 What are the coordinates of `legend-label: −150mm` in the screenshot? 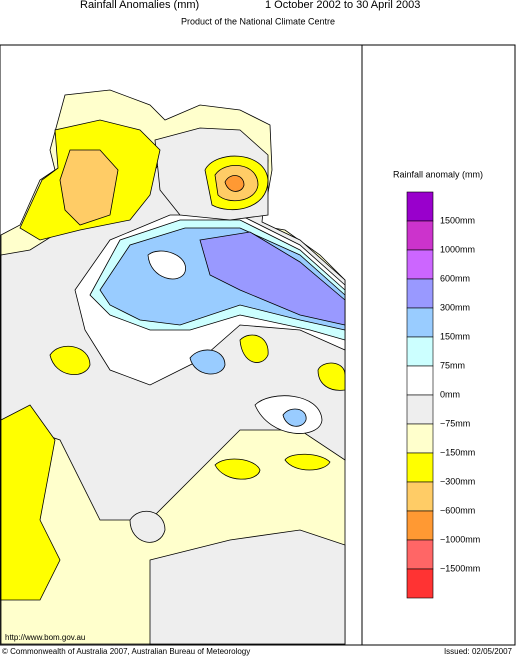 It's located at (457, 452).